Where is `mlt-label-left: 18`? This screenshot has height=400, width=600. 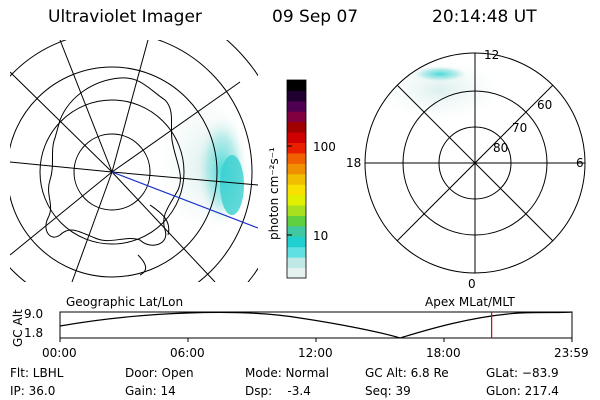 mlt-label-left: 18 is located at coordinates (354, 163).